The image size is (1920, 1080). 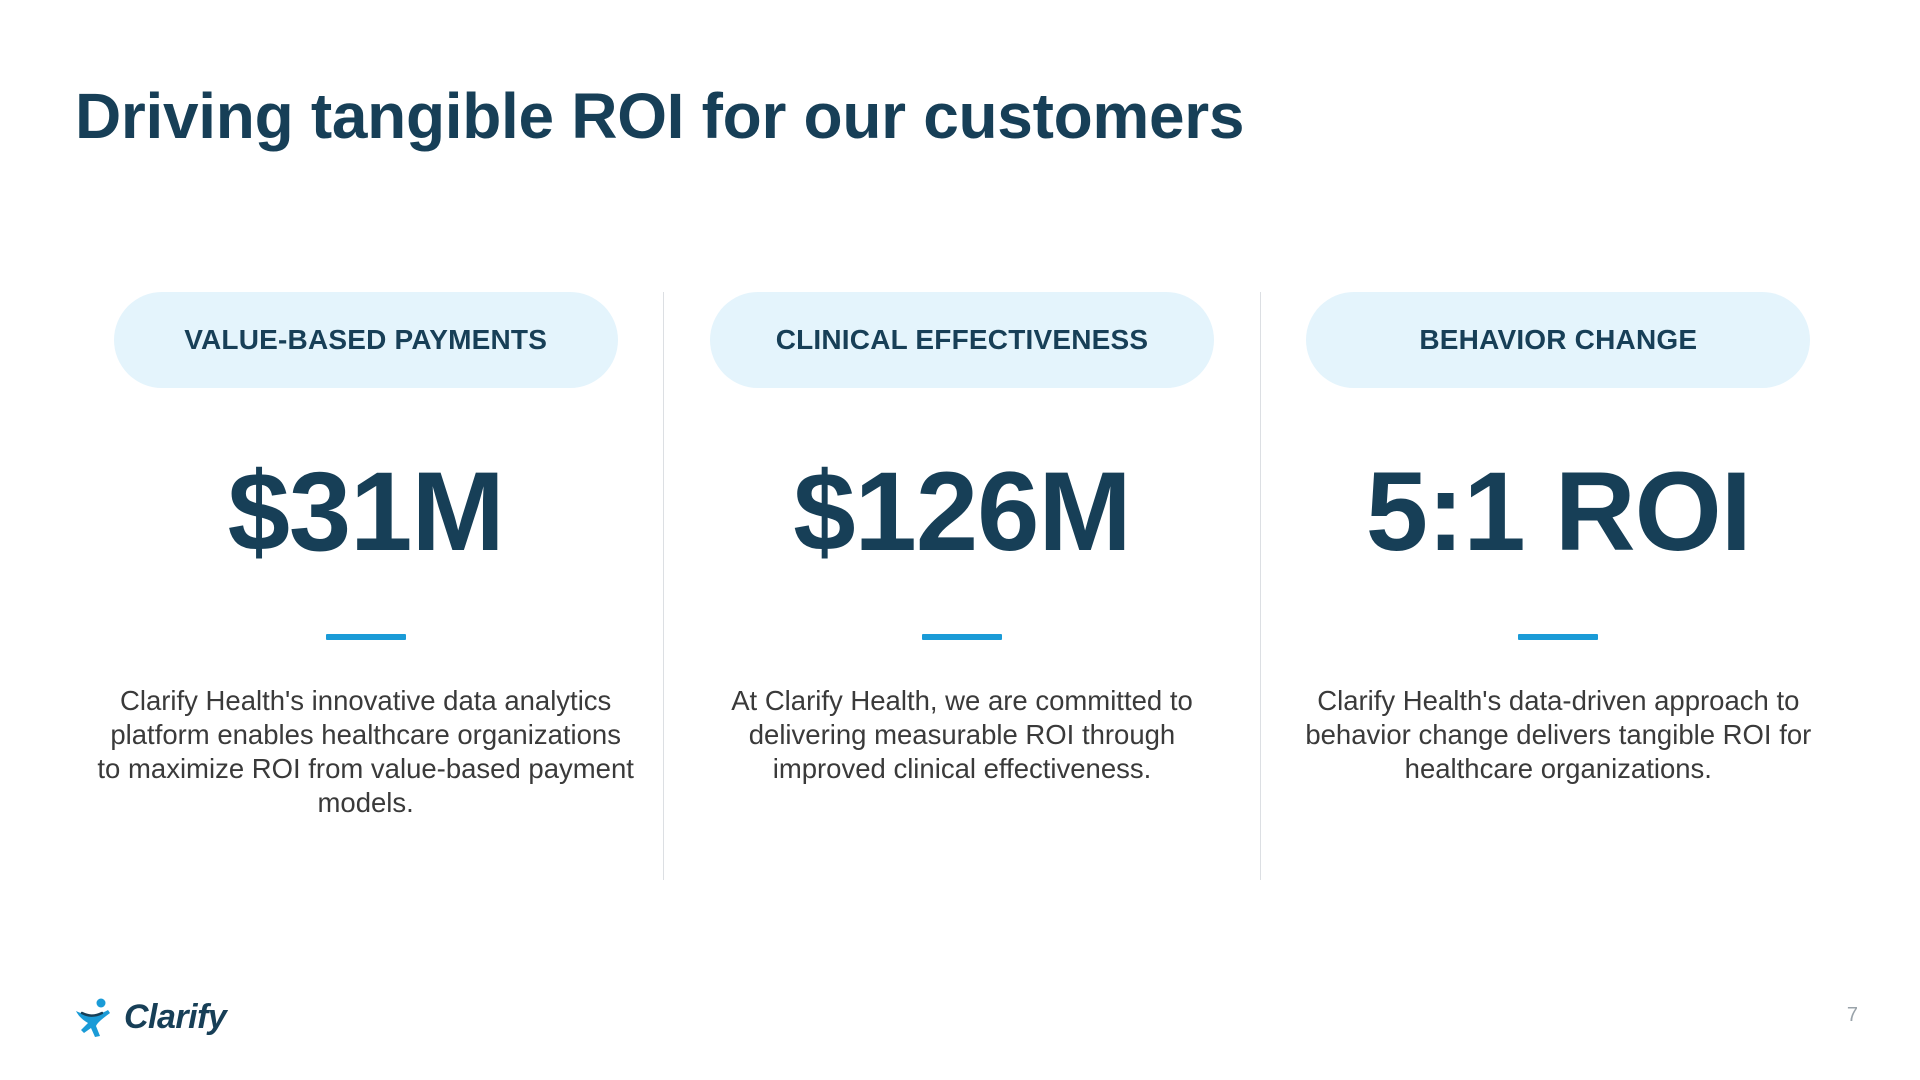 I want to click on category-pill: BEHAVIOR CHANGE, so click(x=1558, y=340).